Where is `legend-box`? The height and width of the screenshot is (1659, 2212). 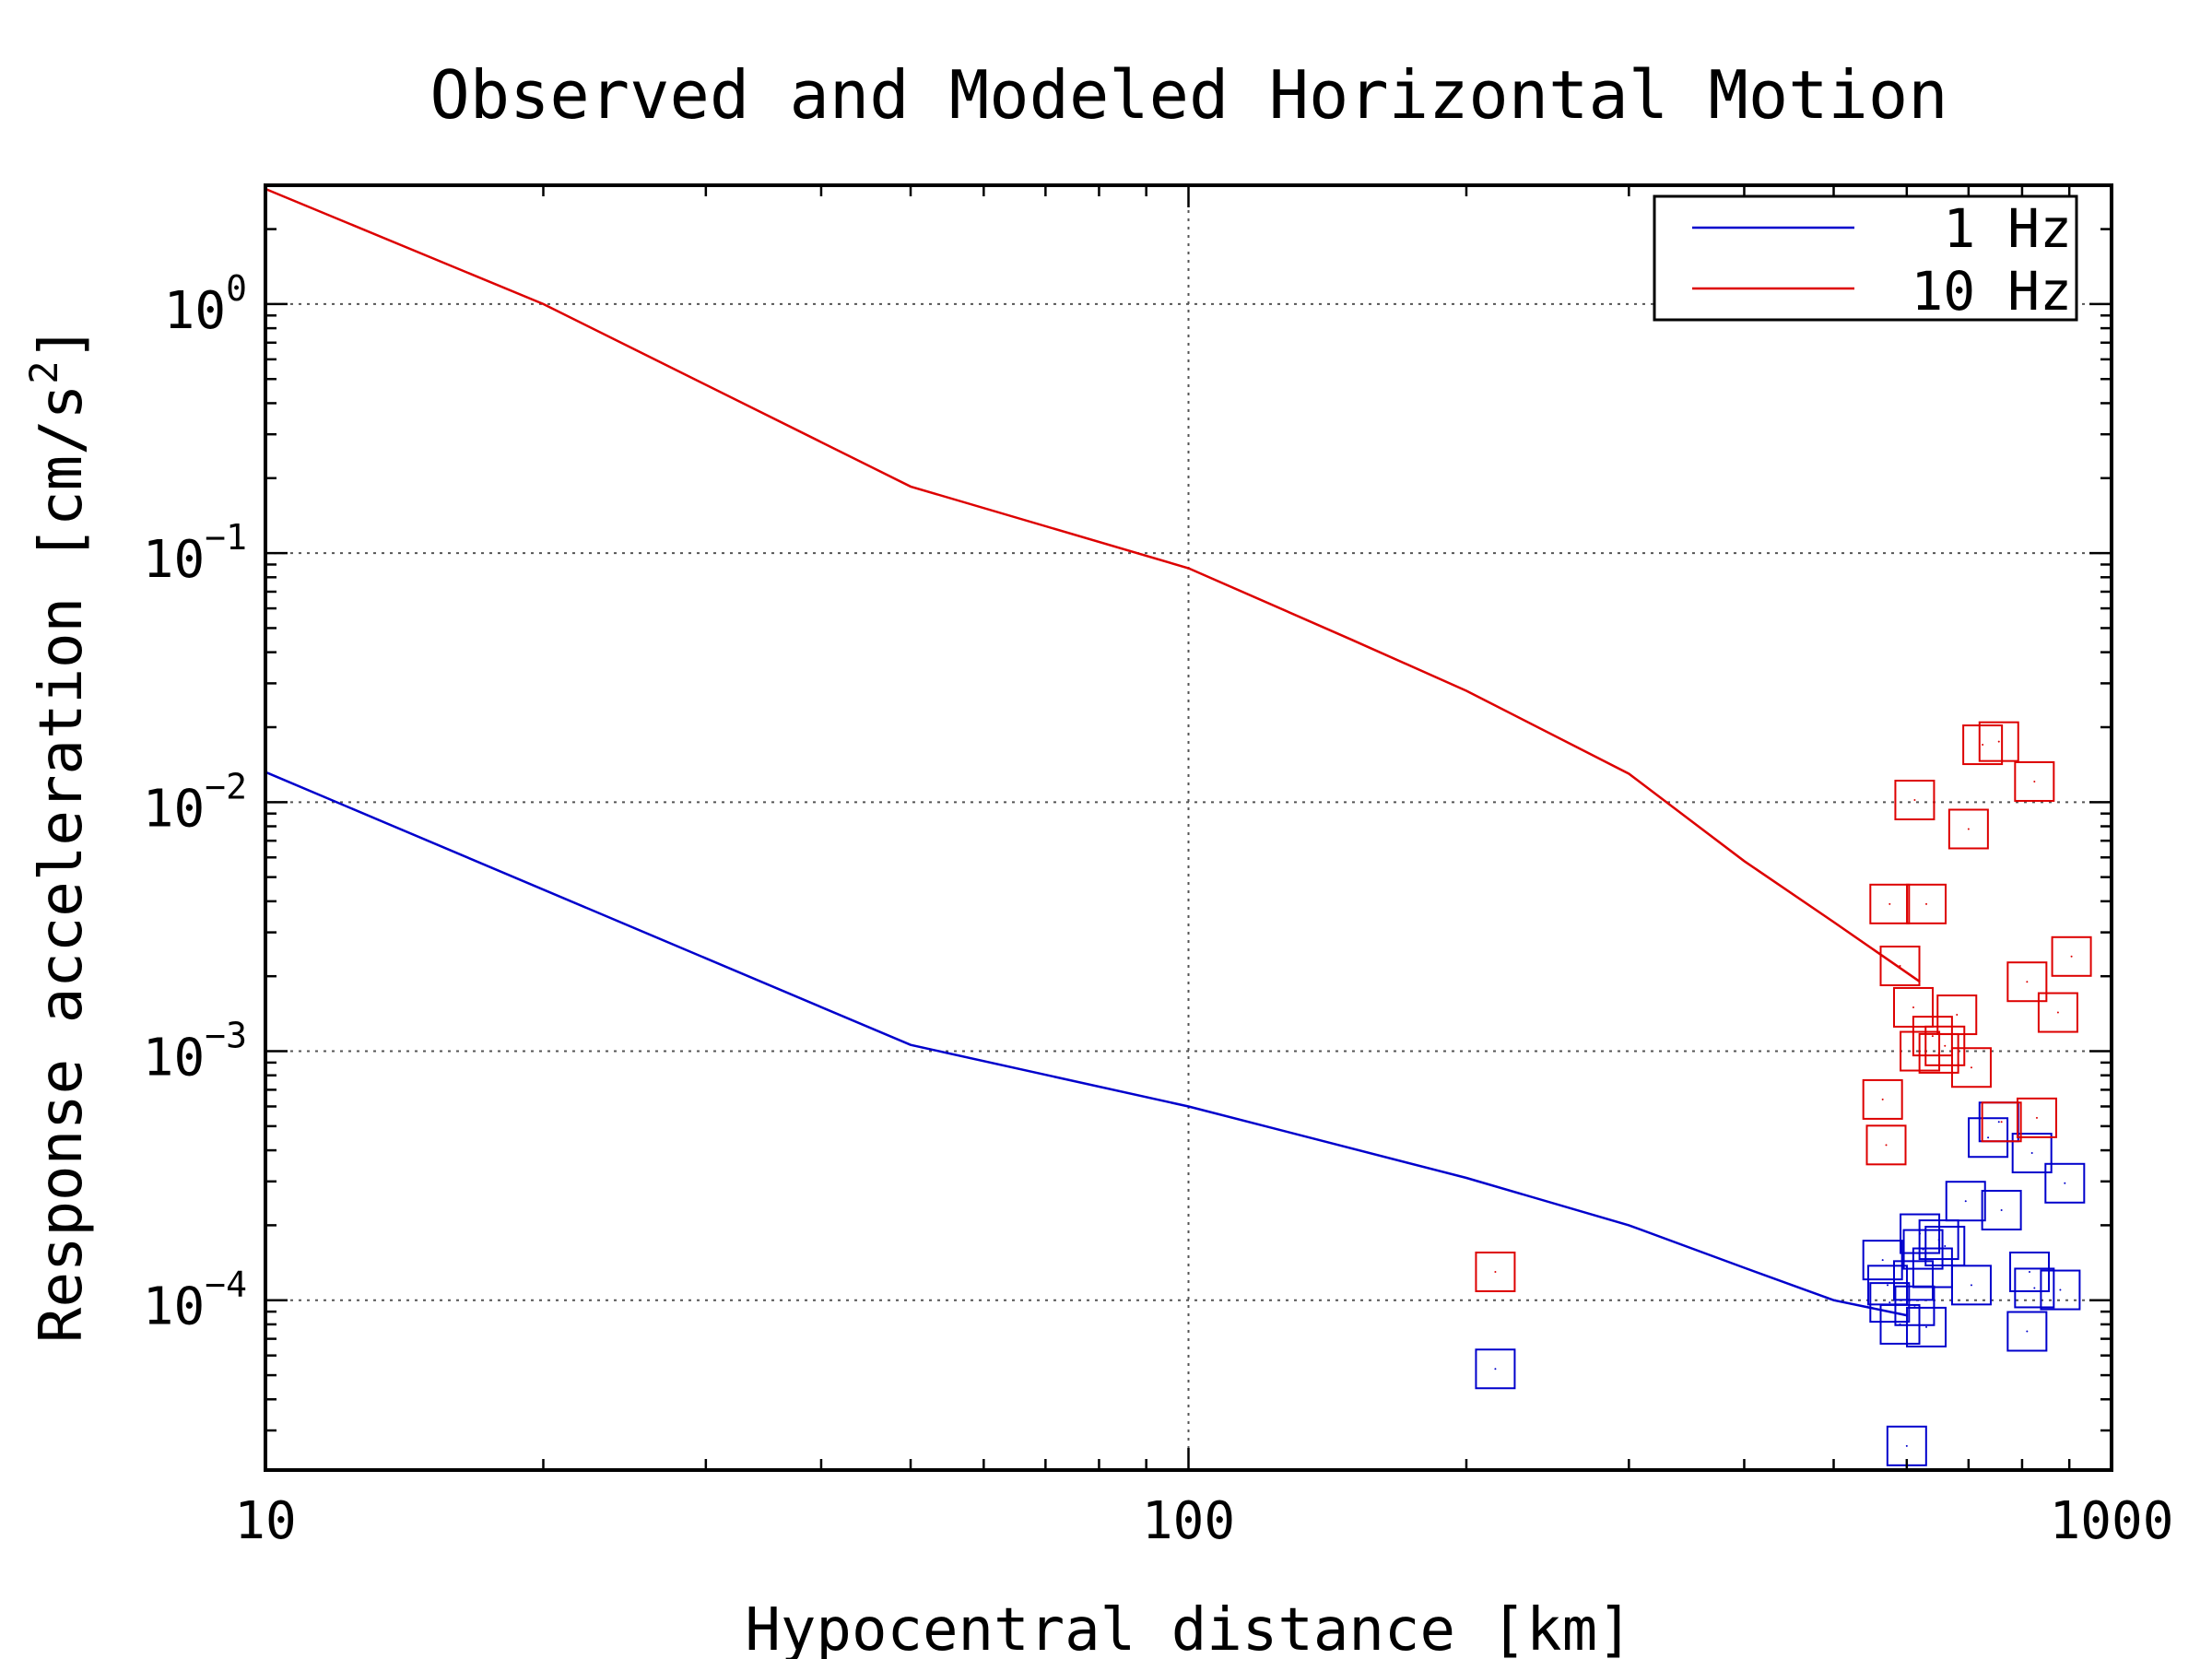 legend-box is located at coordinates (1865, 258).